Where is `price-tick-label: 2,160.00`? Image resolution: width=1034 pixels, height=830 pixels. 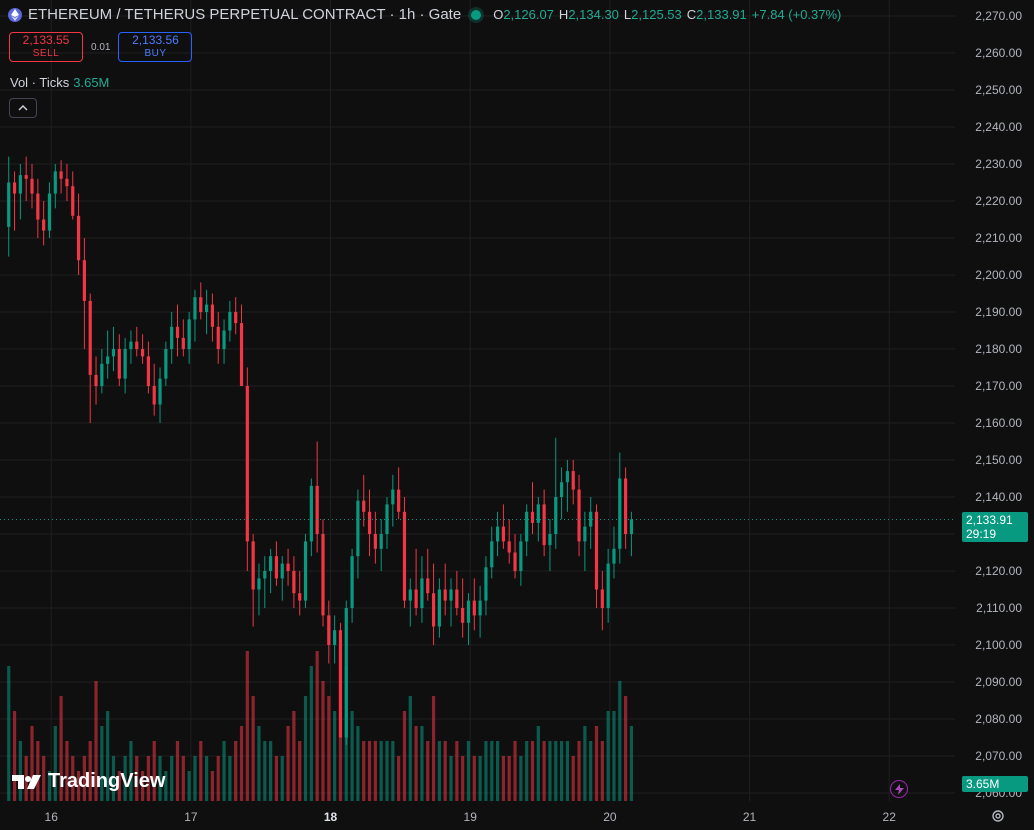 price-tick-label: 2,160.00 is located at coordinates (998, 423).